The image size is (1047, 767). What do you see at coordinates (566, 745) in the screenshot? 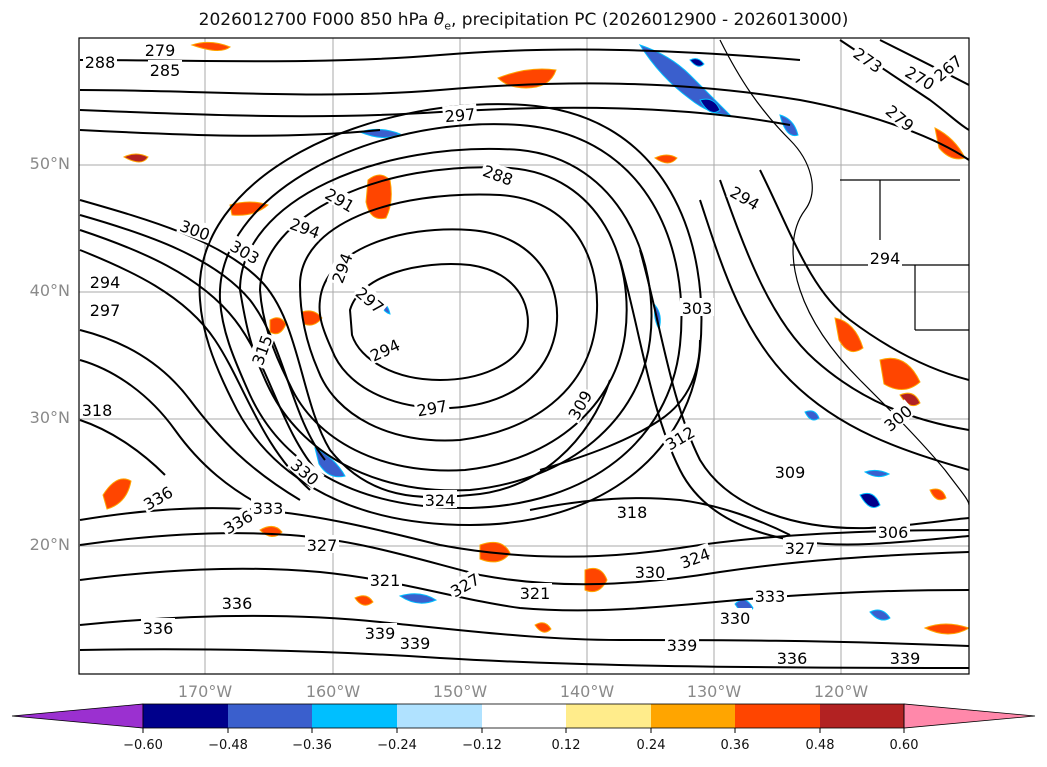
I see `colorbar-tick-label: 0.12` at bounding box center [566, 745].